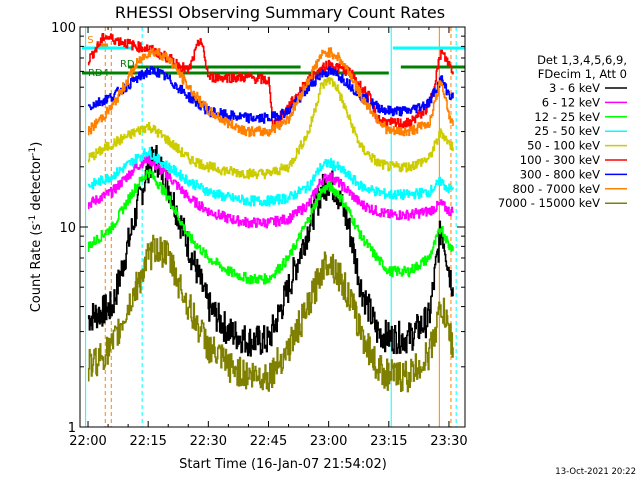  Describe the element at coordinates (72, 428) in the screenshot. I see `y-tick-label: 1` at that location.